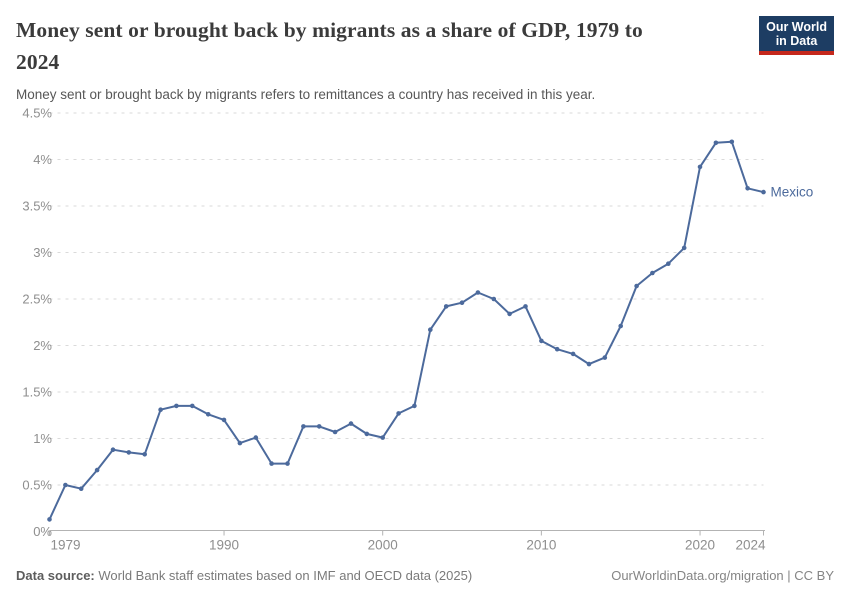 This screenshot has width=850, height=600. I want to click on x-tick-label: 2020, so click(700, 545).